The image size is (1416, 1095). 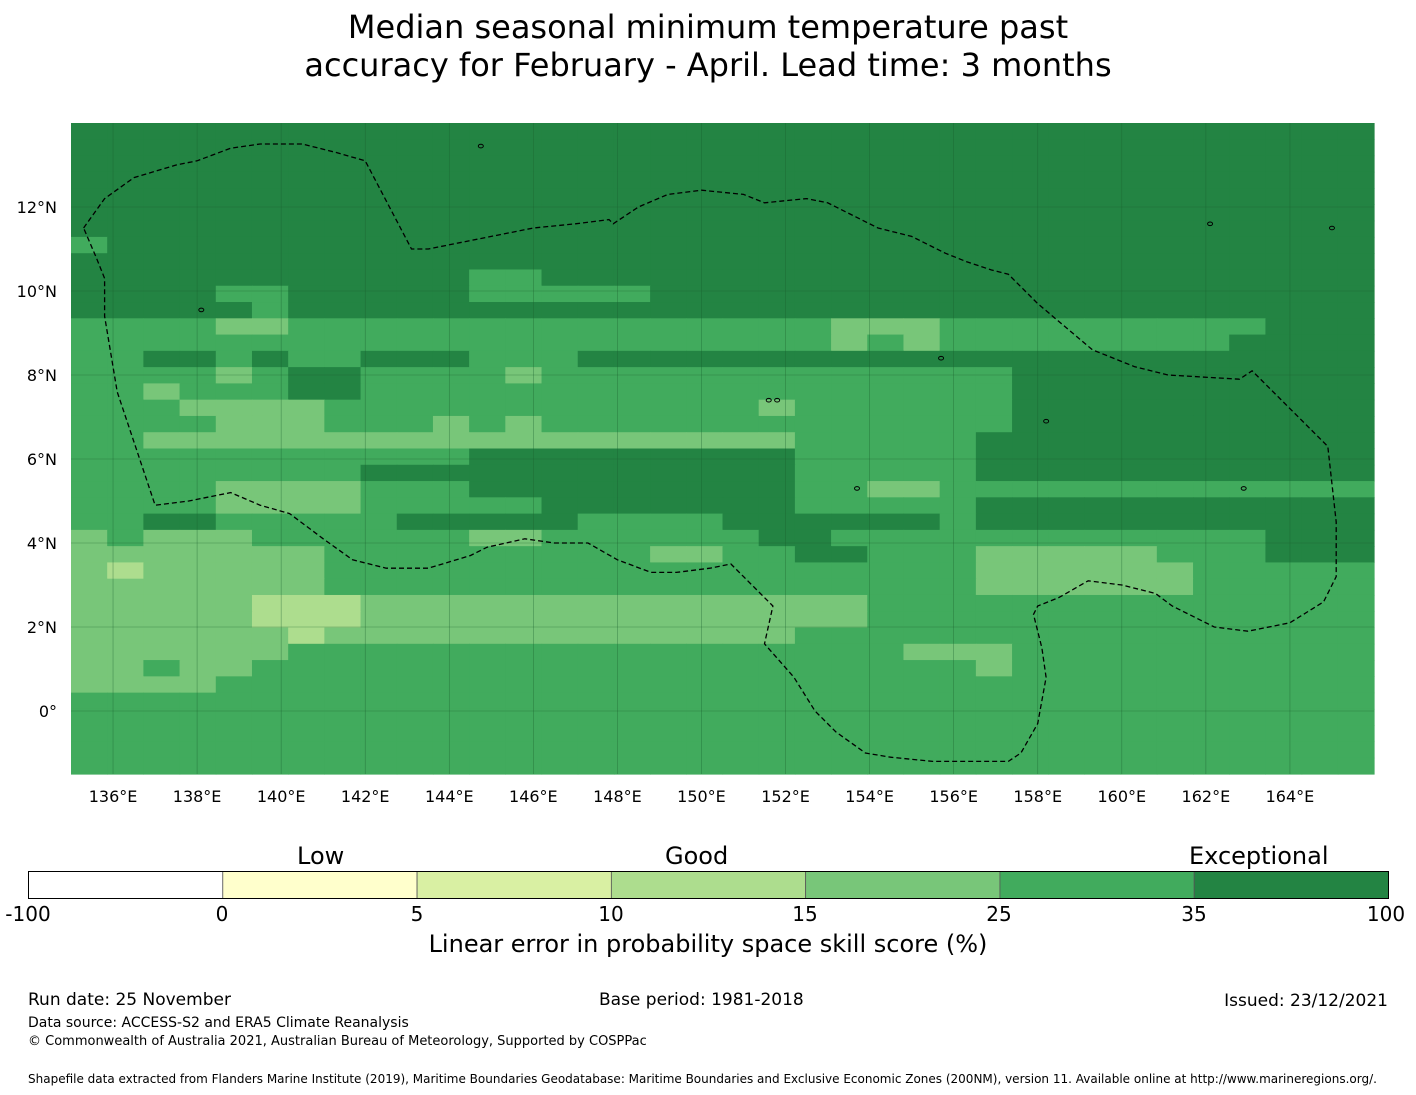 I want to click on lon-tick-label: 164°E, so click(x=1290, y=796).